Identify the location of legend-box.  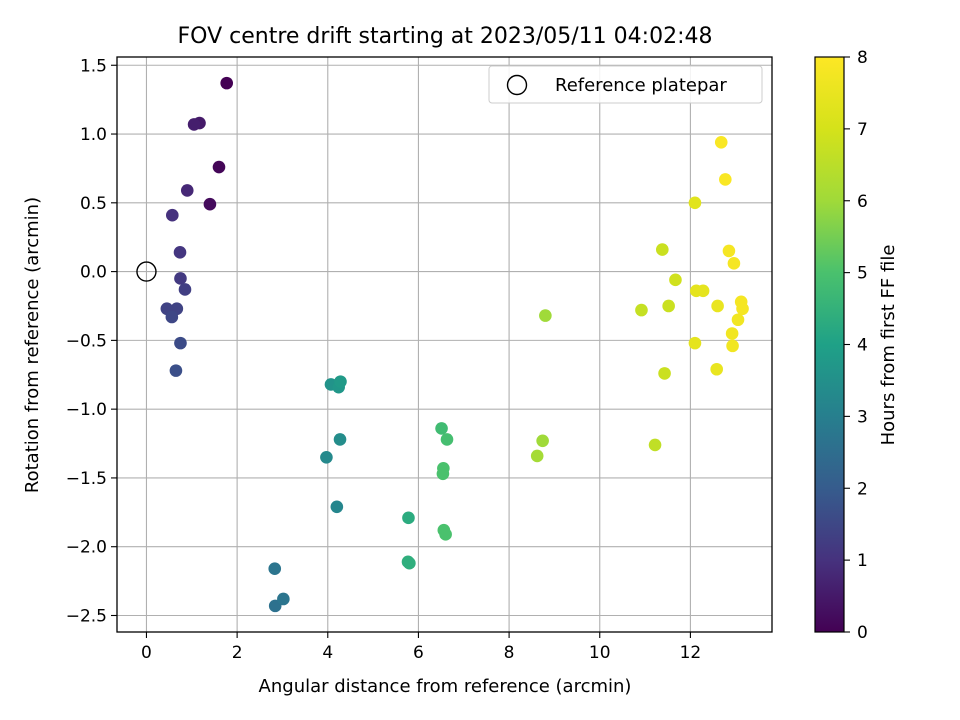
(625, 84).